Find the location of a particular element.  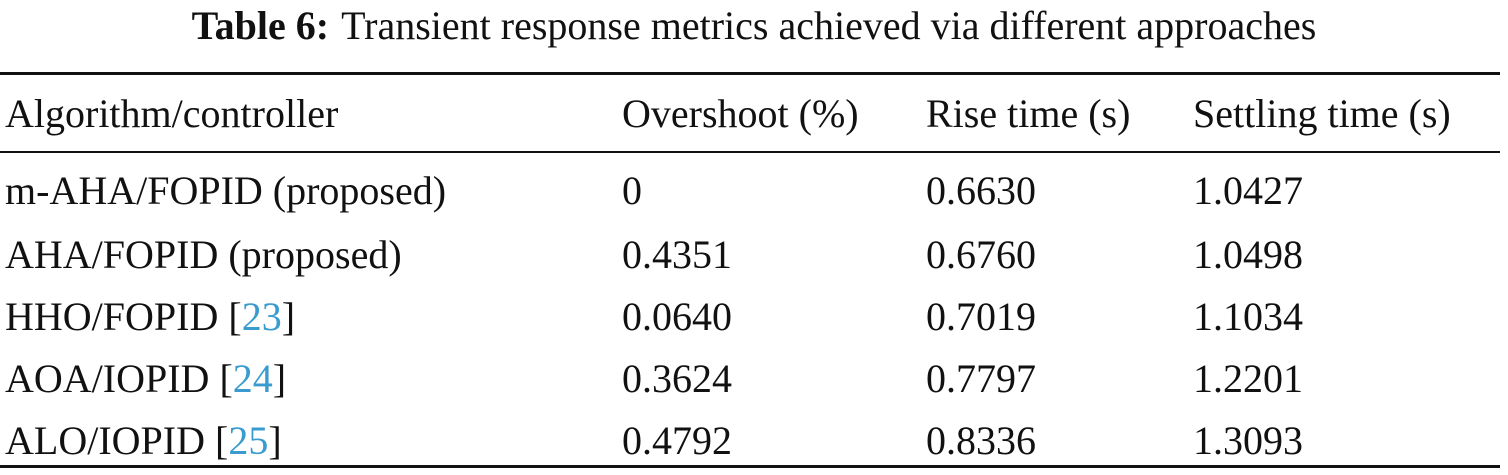

rise-time-cell: 0.6630 is located at coordinates (981, 190).